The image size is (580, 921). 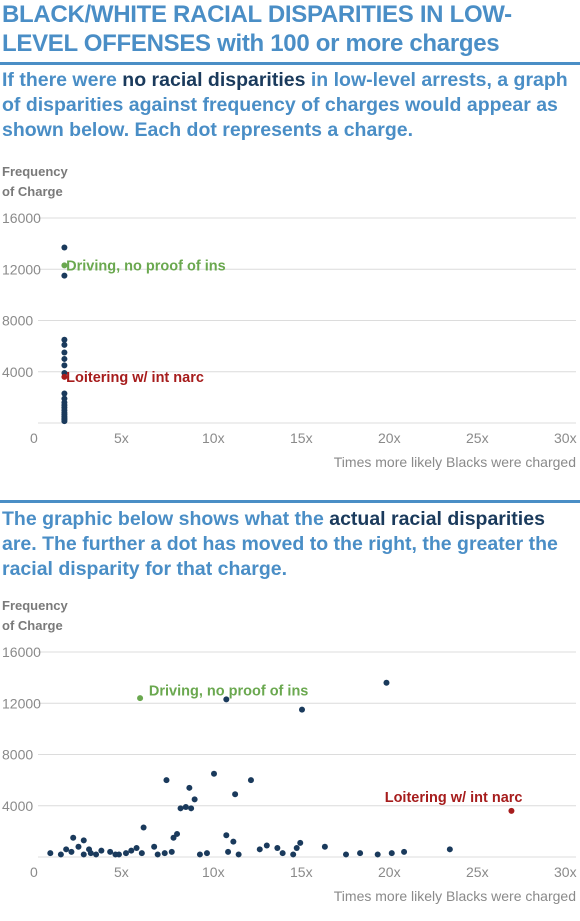 I want to click on y-tick-label: 12000, so click(x=21, y=269).